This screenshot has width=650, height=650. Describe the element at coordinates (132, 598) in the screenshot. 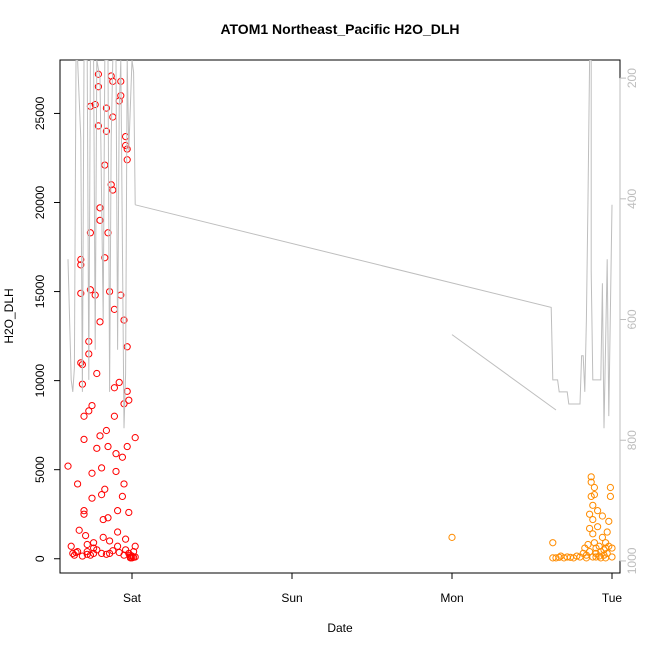

I see `x-tick-label: Sat` at that location.